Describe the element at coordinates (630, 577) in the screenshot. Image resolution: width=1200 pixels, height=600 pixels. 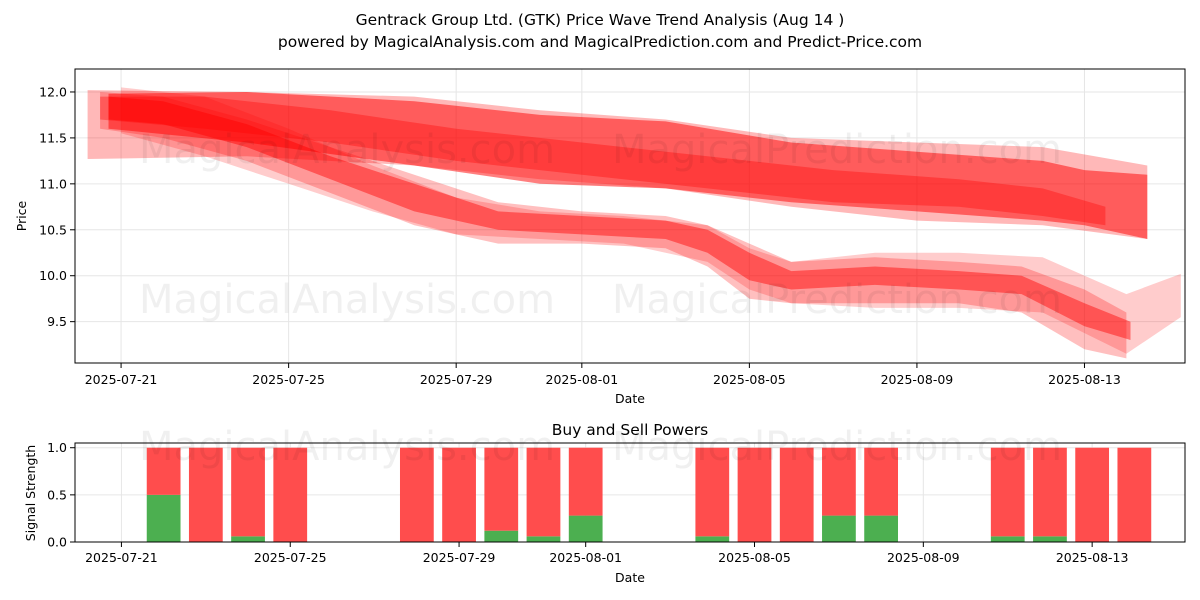
I see `buy-sell-x-axis-label: Date` at that location.